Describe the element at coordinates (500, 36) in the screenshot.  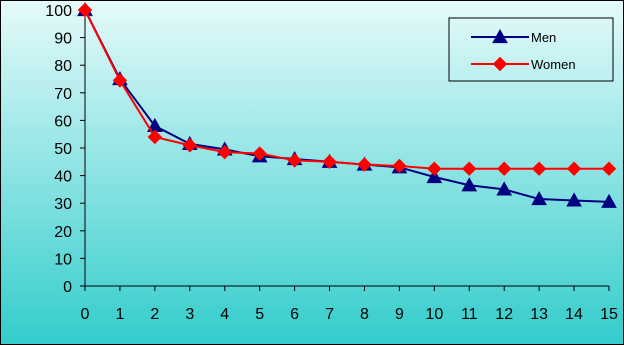
I see `legend-marker-men` at that location.